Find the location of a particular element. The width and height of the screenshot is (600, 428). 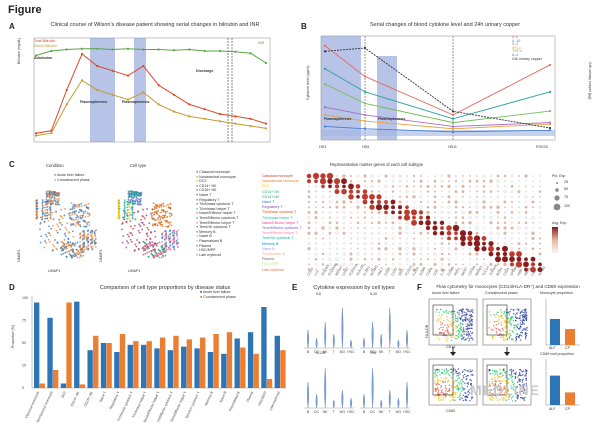

celltype-label: T/ichinase cytotoxic T is located at coordinates (216, 204).